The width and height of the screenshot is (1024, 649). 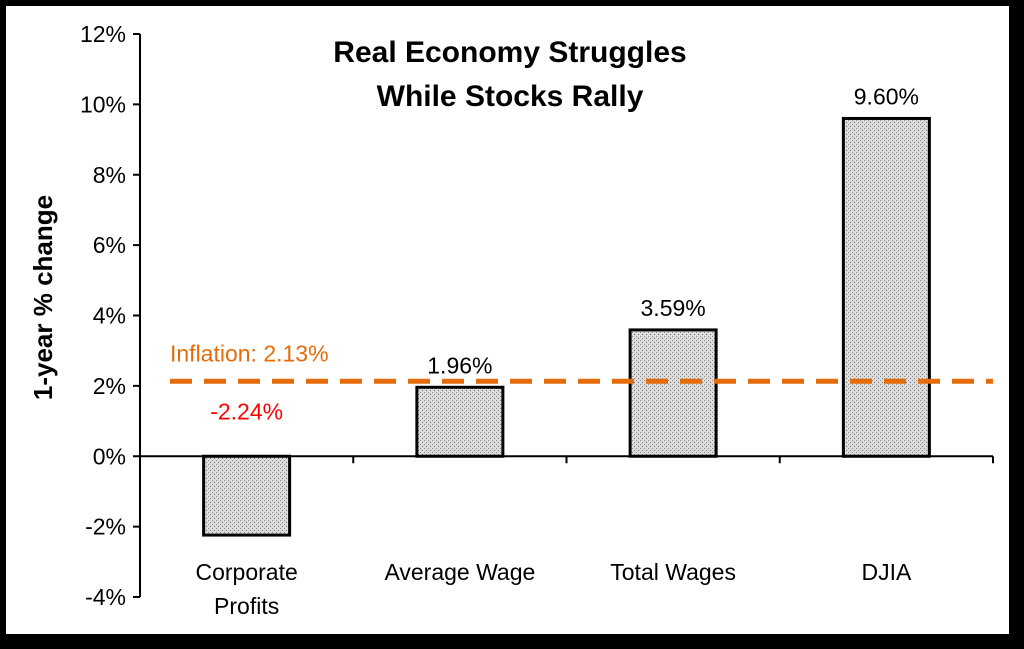 I want to click on inflation-label: Inflation: 2.13%, so click(x=249, y=353).